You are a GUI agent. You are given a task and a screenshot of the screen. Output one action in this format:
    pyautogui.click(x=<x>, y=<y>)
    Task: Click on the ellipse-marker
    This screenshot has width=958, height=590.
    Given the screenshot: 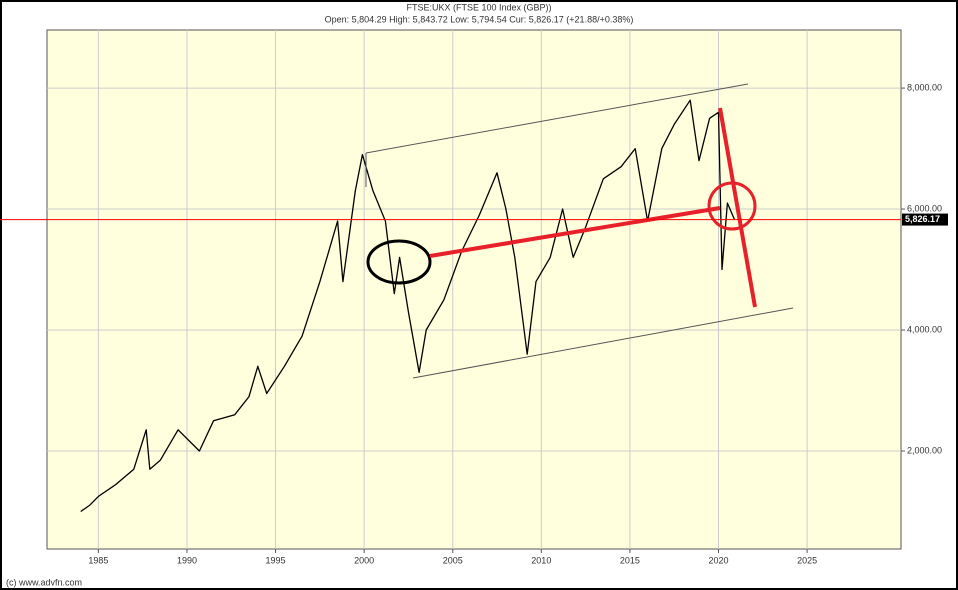 What is the action you would take?
    pyautogui.click(x=399, y=262)
    